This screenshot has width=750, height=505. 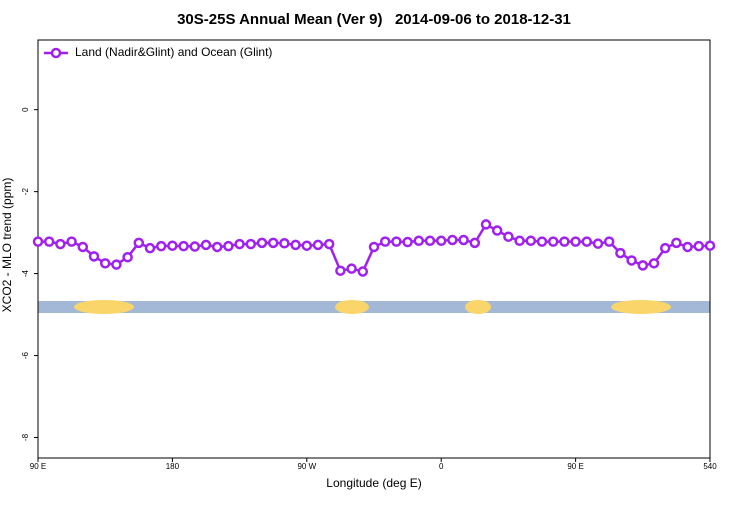 I want to click on y-tick-label: 0, so click(x=25, y=109).